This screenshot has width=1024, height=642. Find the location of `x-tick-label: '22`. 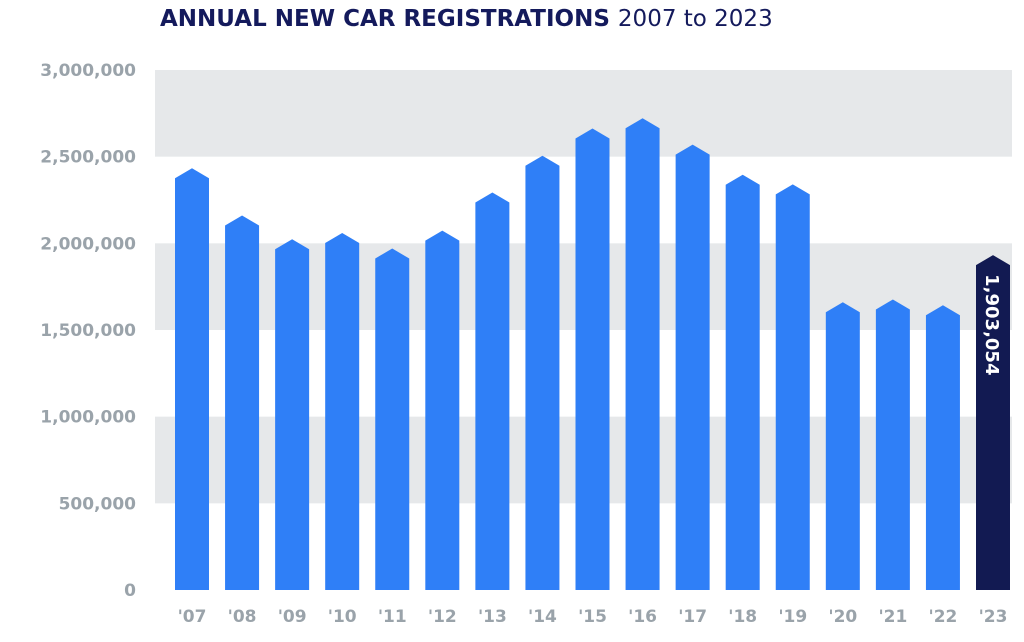

x-tick-label: '22 is located at coordinates (943, 617).